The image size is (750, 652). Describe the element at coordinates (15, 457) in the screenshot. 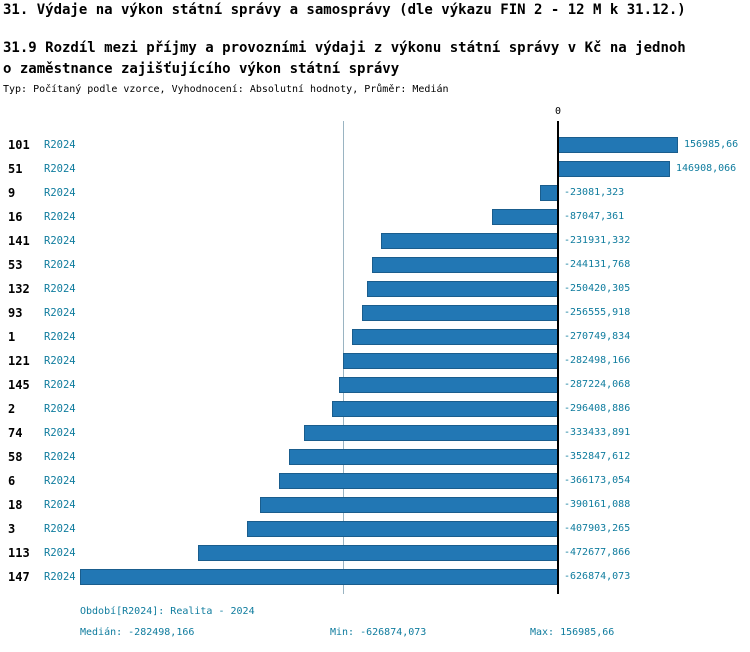

I see `row-category-label: 58` at that location.